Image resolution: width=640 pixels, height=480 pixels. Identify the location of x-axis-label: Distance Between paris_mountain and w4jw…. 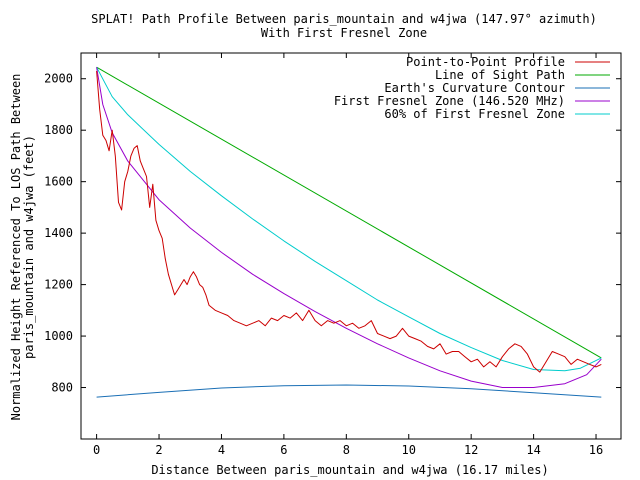
(349, 470).